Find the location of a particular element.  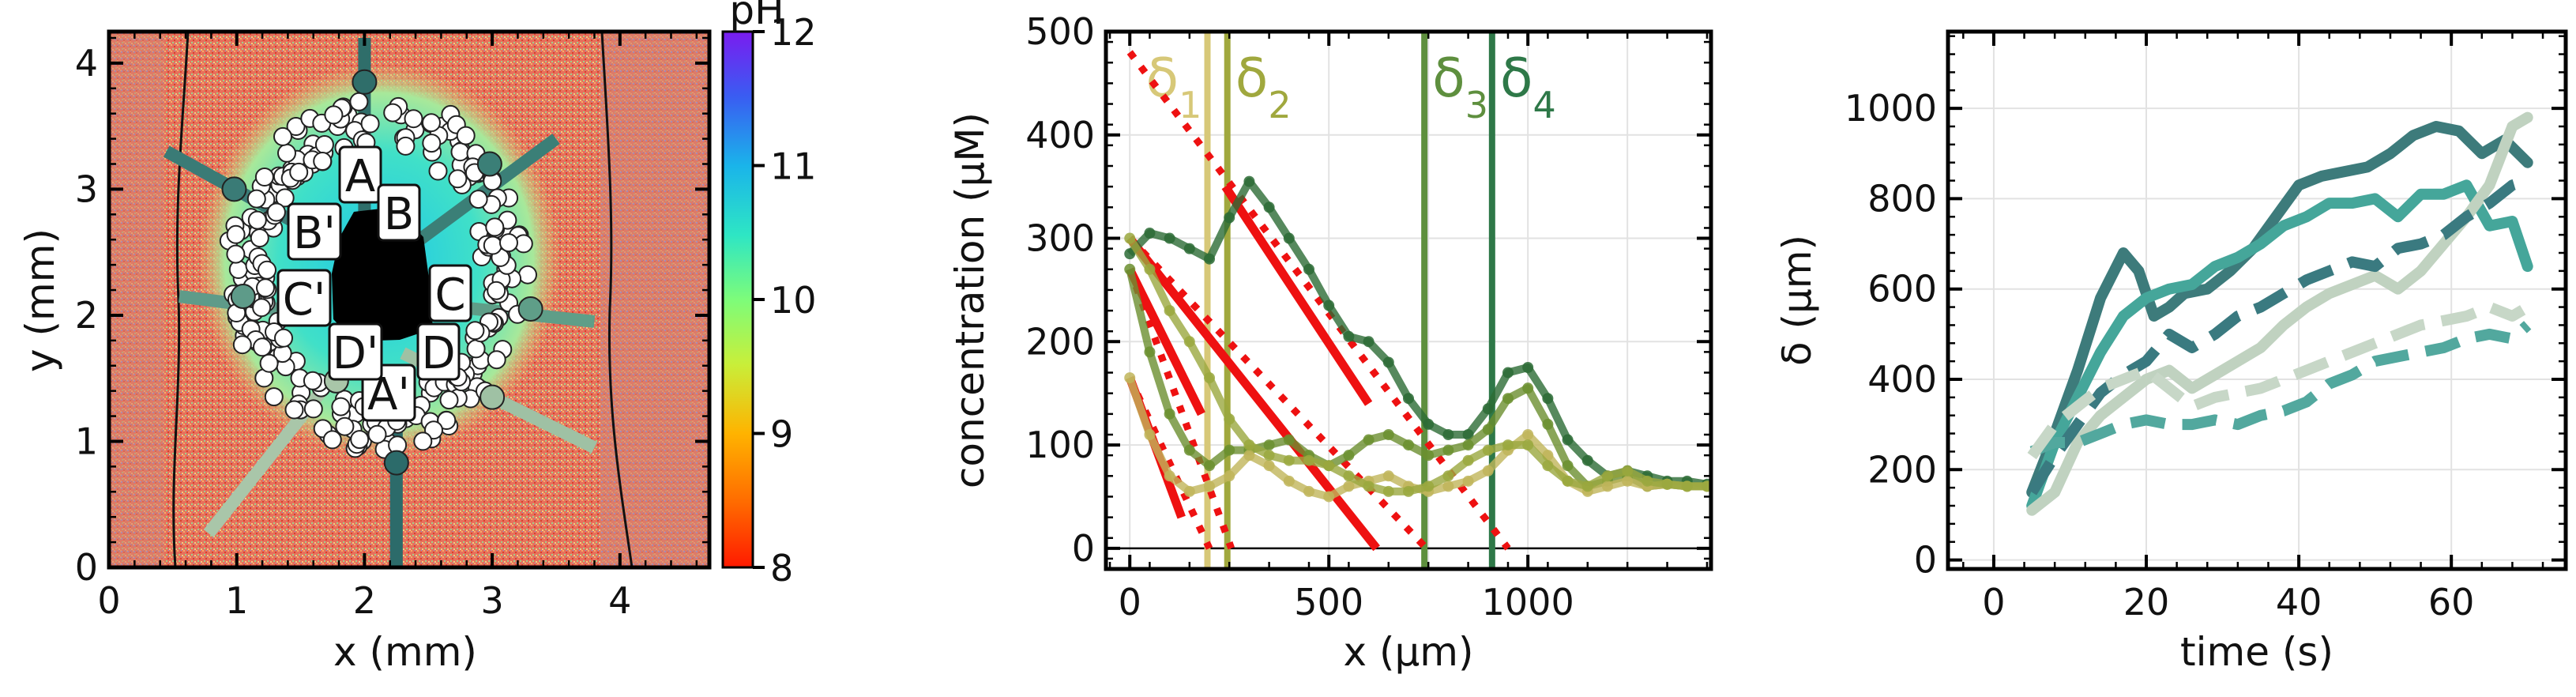

ph-colorbar is located at coordinates (737, 299).